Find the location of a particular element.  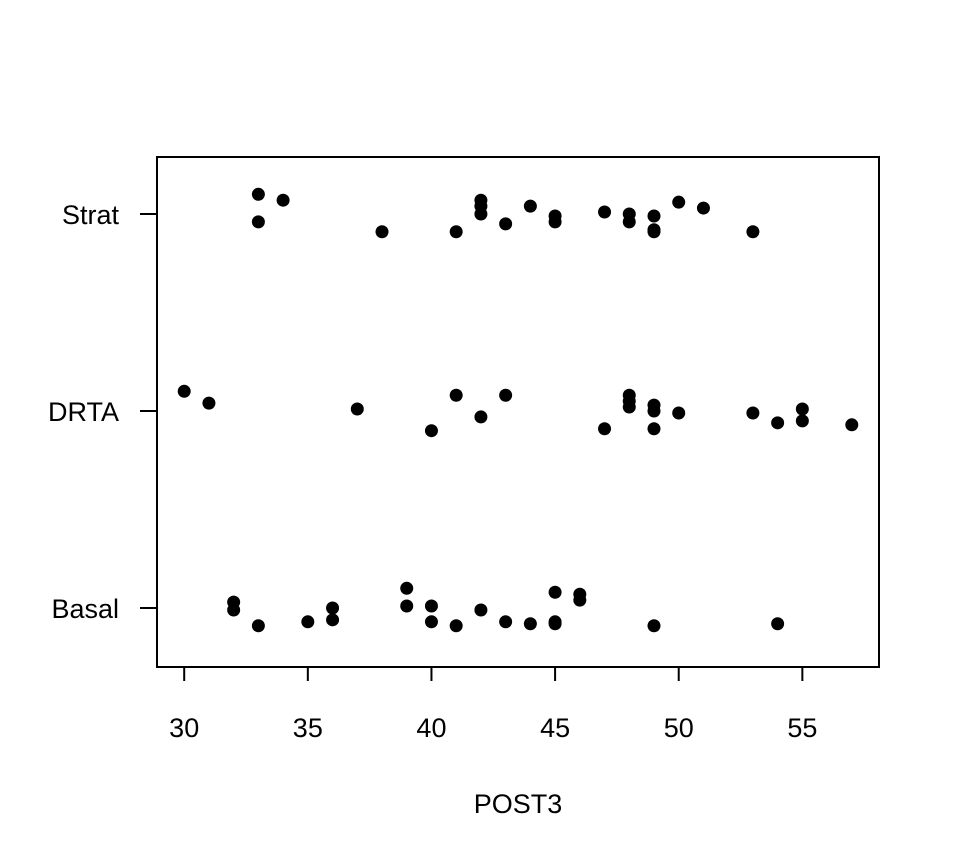

x-tick-label: 35 is located at coordinates (308, 728).